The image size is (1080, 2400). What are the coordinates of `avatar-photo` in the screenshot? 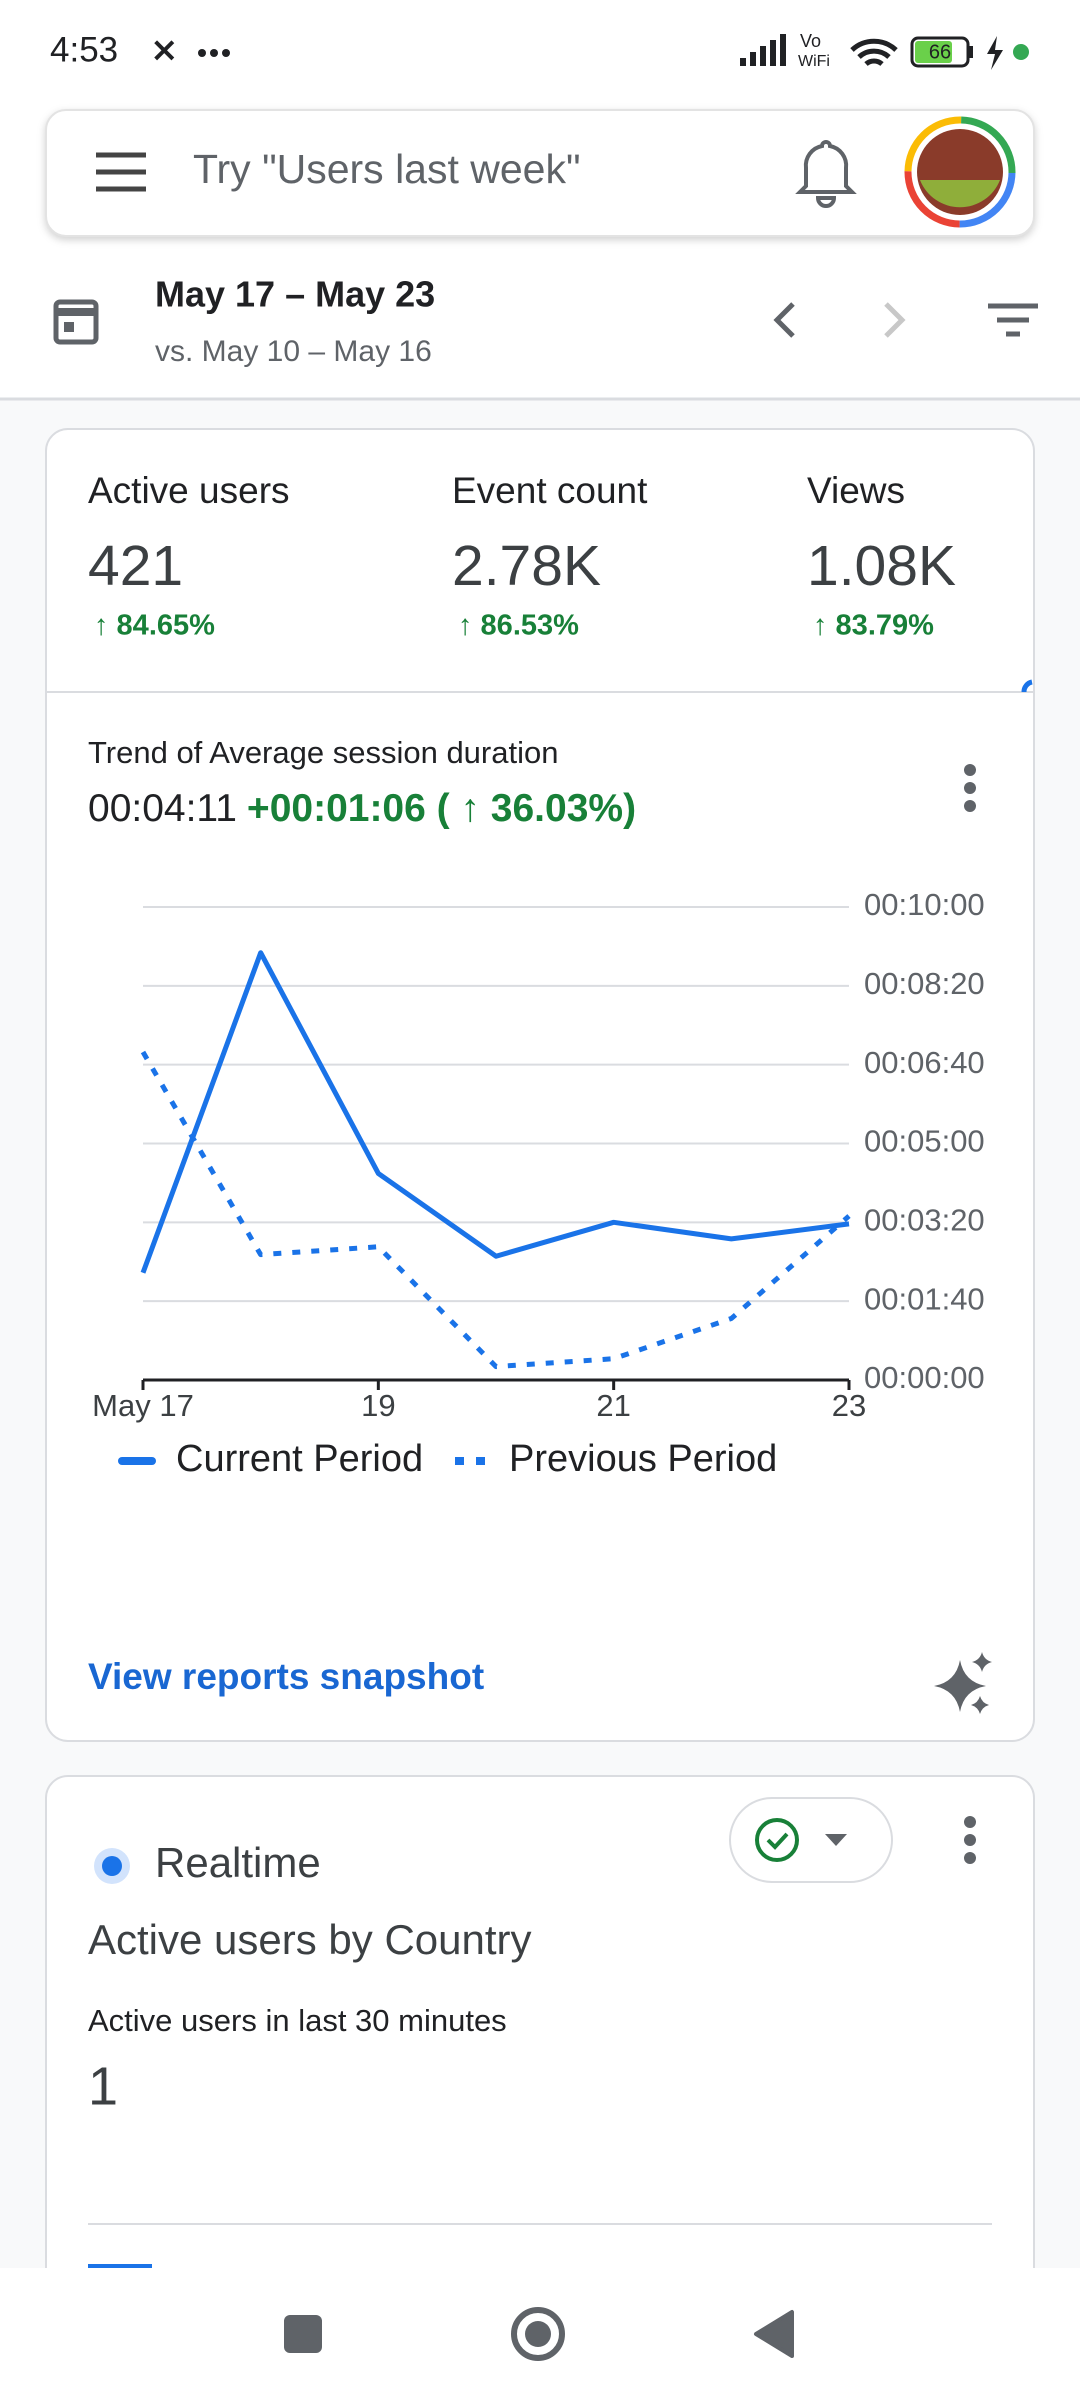 It's located at (960, 194).